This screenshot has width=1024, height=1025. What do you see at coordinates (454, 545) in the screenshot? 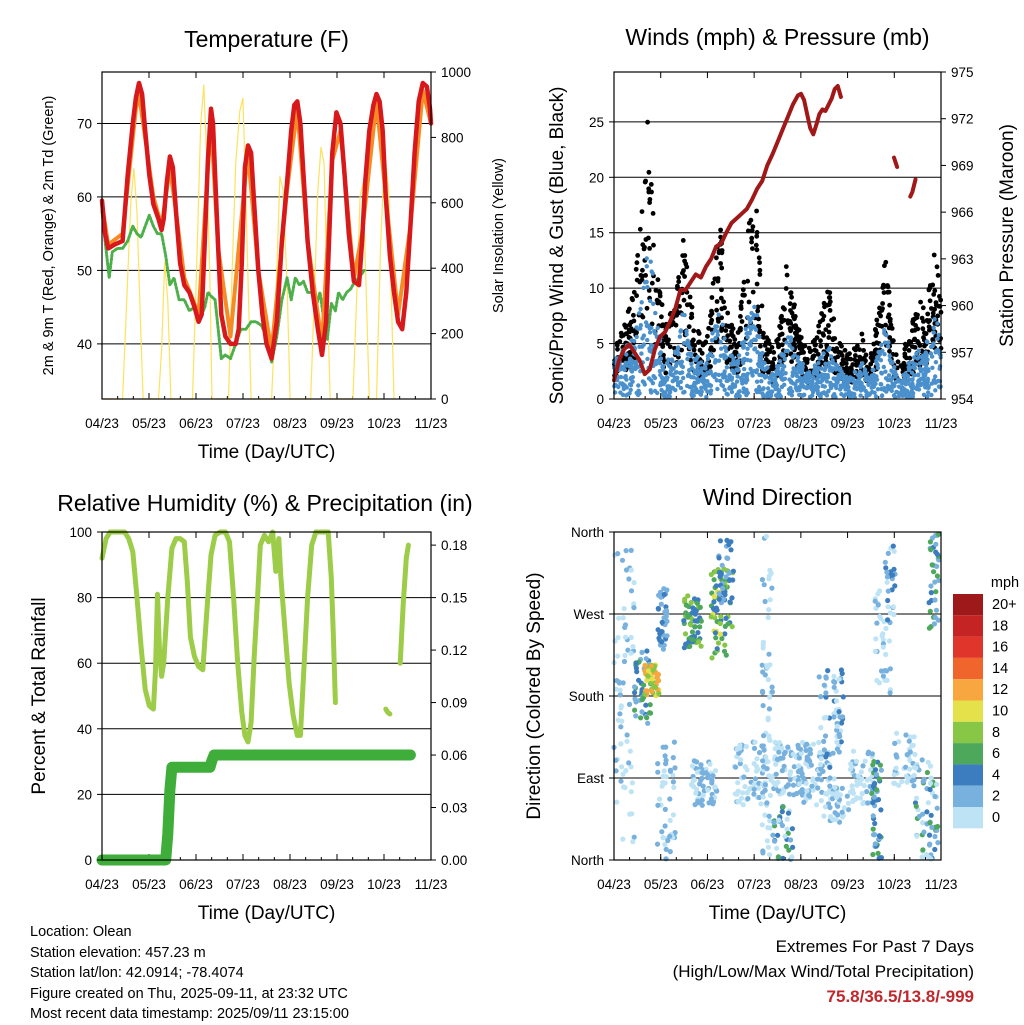
I see `humidity-y2tick-label-6: 0.18` at bounding box center [454, 545].